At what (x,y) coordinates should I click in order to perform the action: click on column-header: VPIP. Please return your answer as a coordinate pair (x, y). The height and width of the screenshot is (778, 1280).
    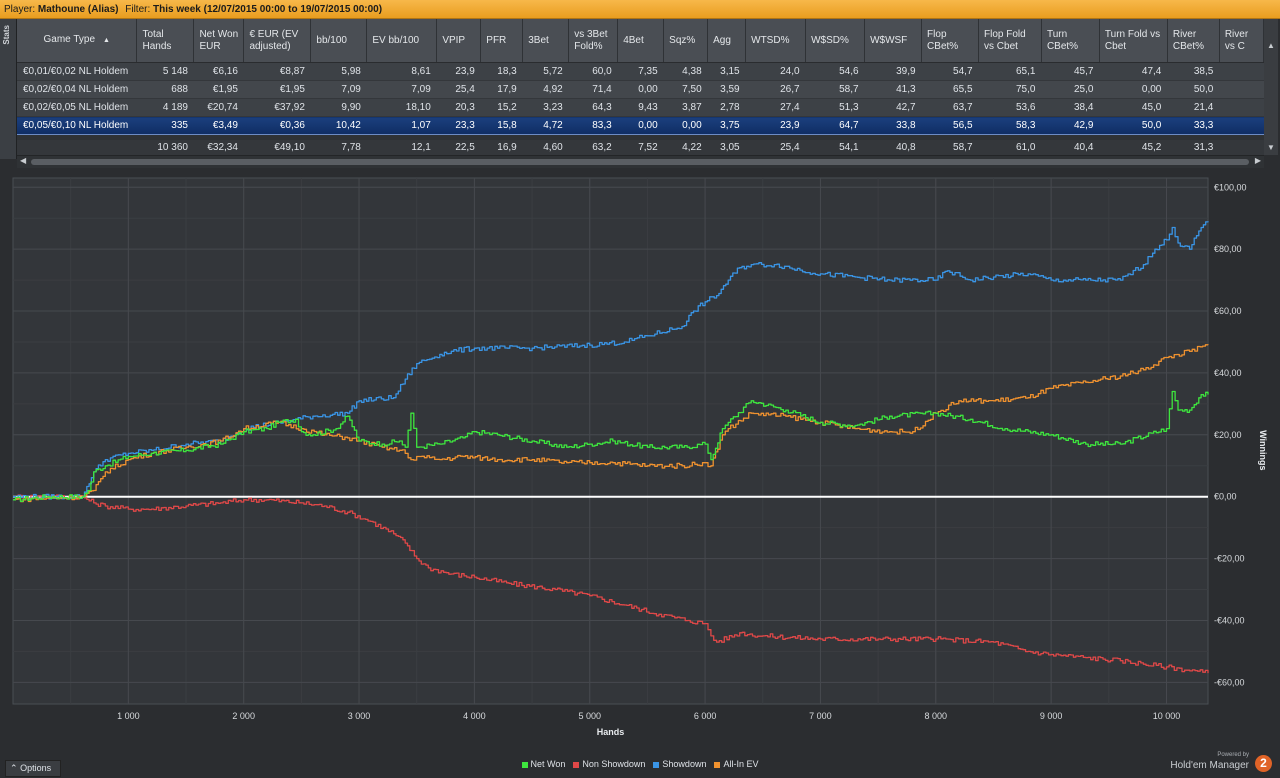
    Looking at the image, I should click on (459, 41).